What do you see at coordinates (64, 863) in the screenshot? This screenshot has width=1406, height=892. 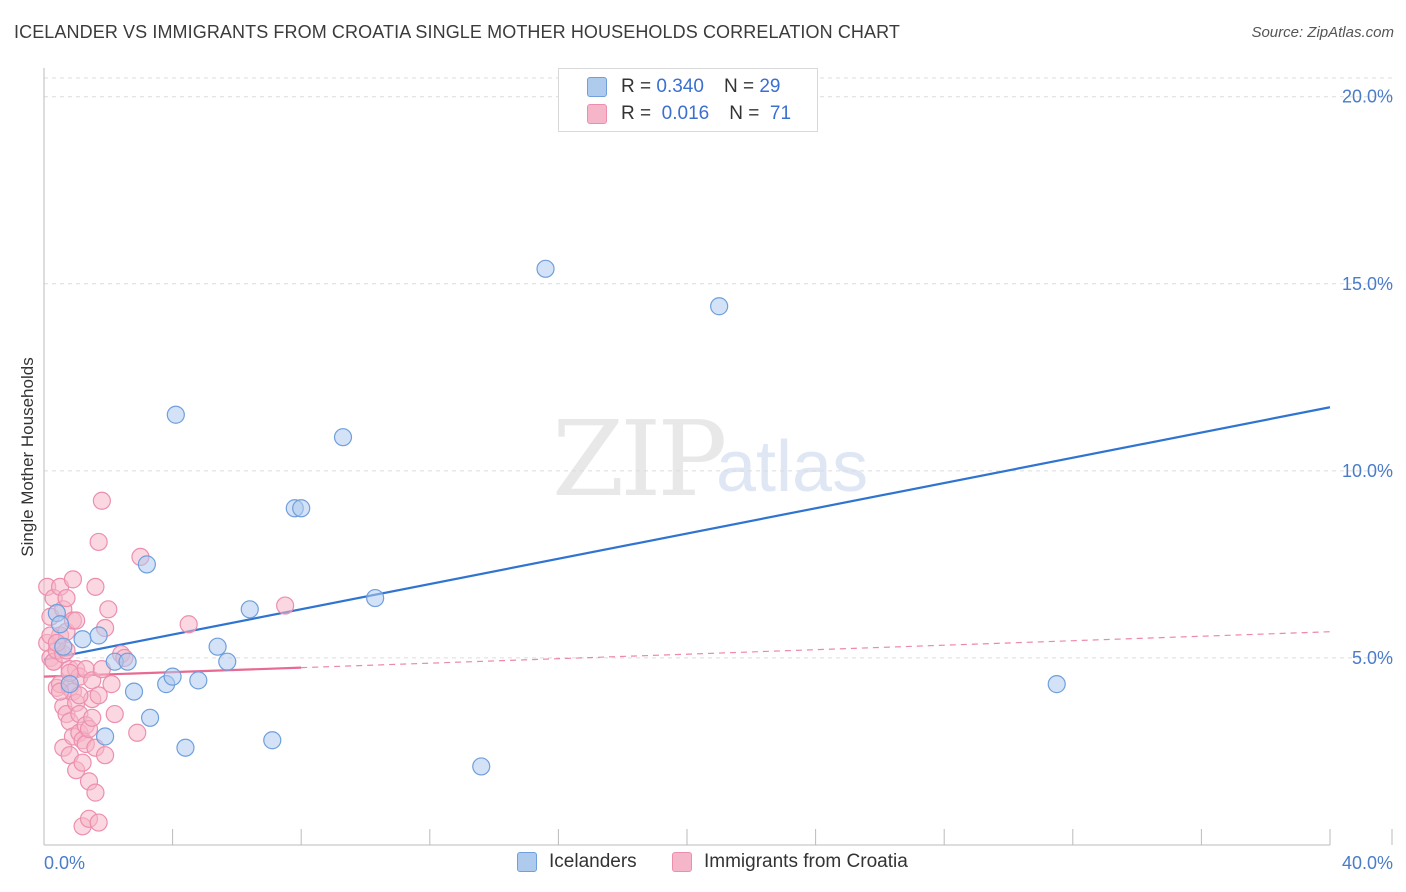 I see `x-tick-label: 0.0%` at bounding box center [64, 863].